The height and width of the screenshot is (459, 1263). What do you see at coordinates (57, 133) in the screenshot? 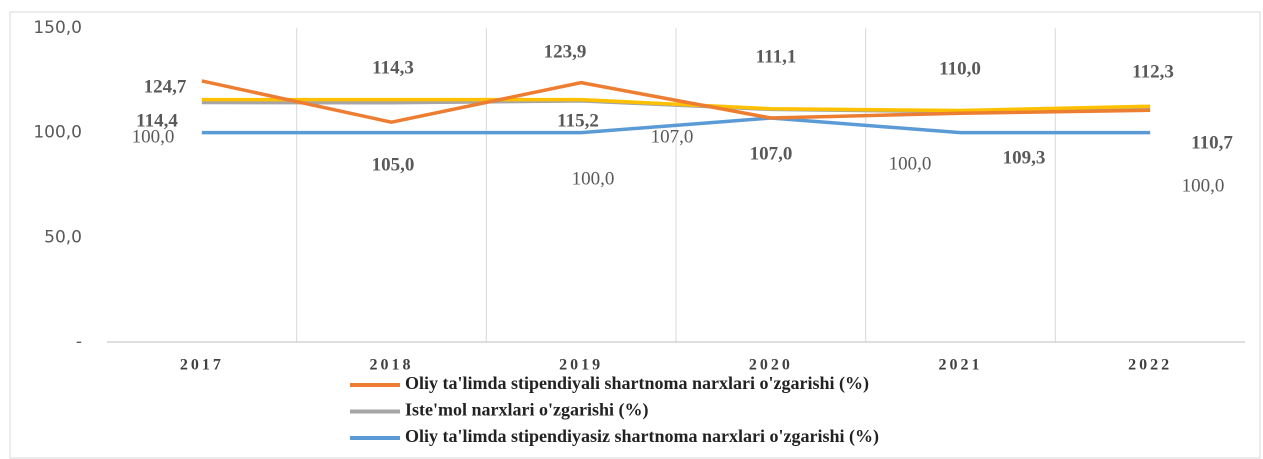
I see `y-tick-label: 100,0` at bounding box center [57, 133].